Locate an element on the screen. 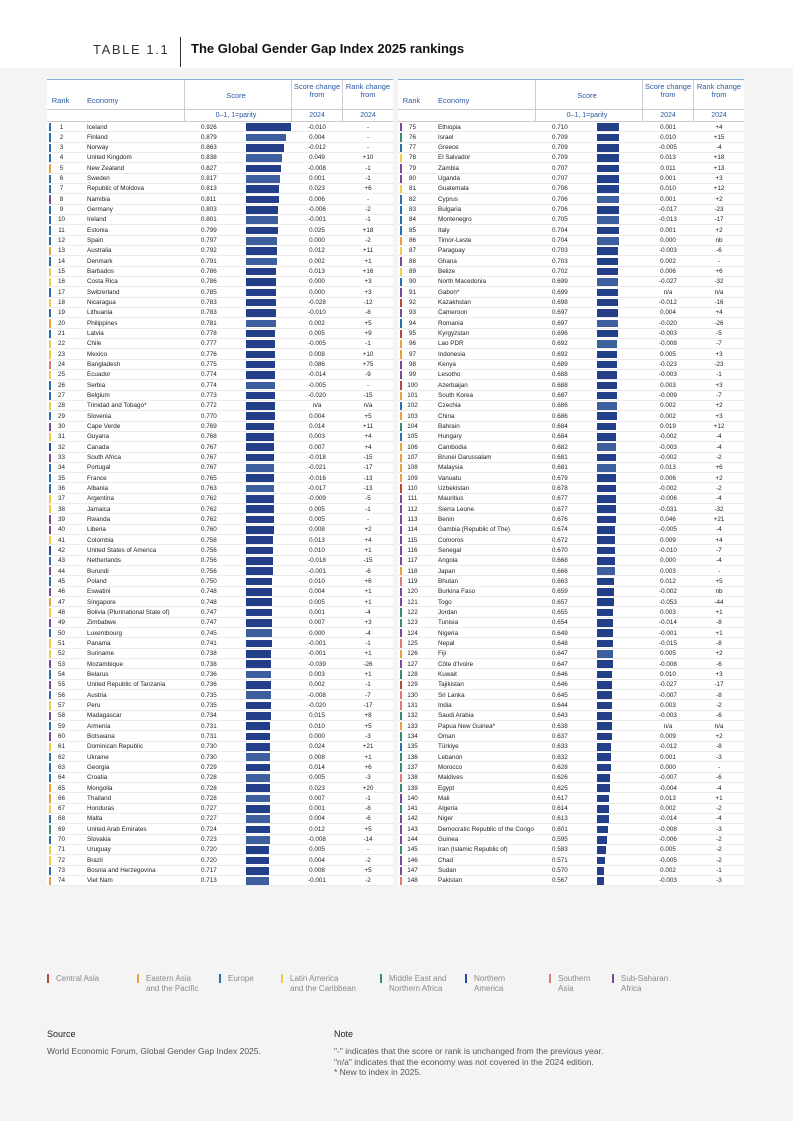 This screenshot has width=793, height=1121. table-row: 107 Brunei Darussalam 0.681 -0.002 -2 is located at coordinates (571, 458).